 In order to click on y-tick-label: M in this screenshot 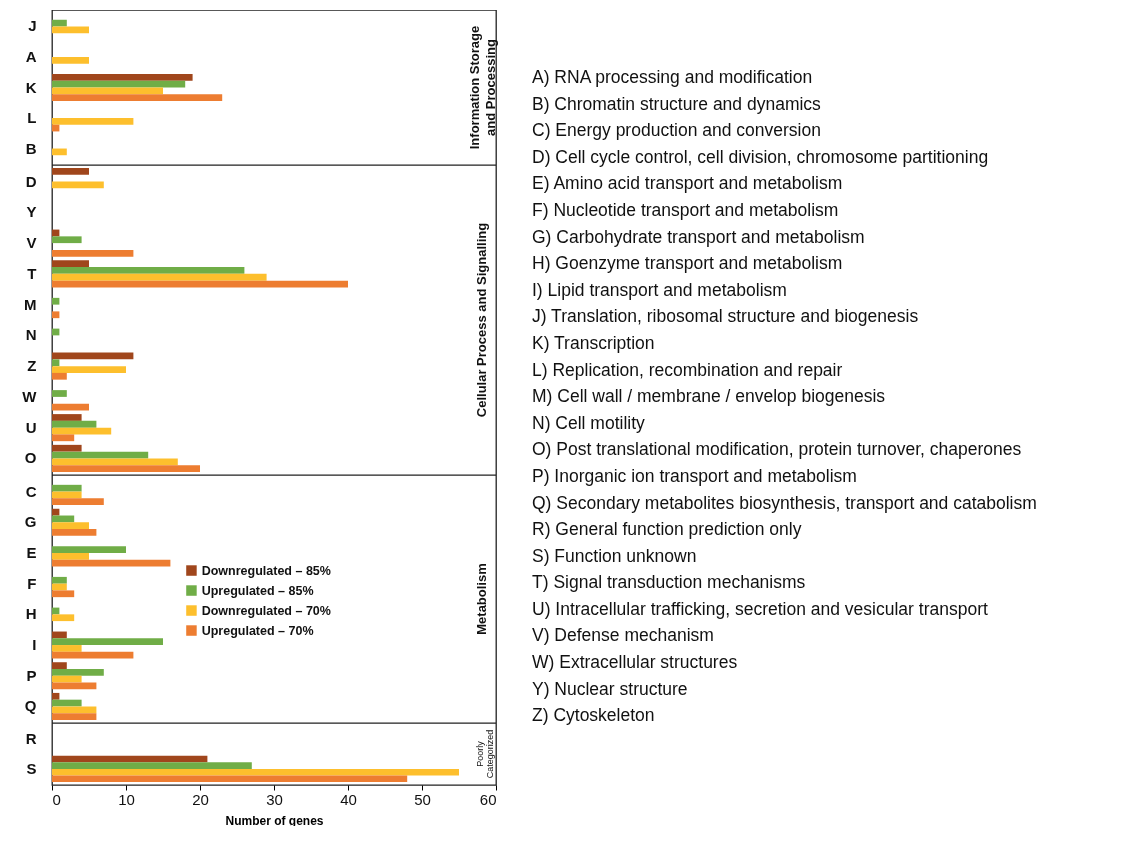, I will do `click(30, 304)`.